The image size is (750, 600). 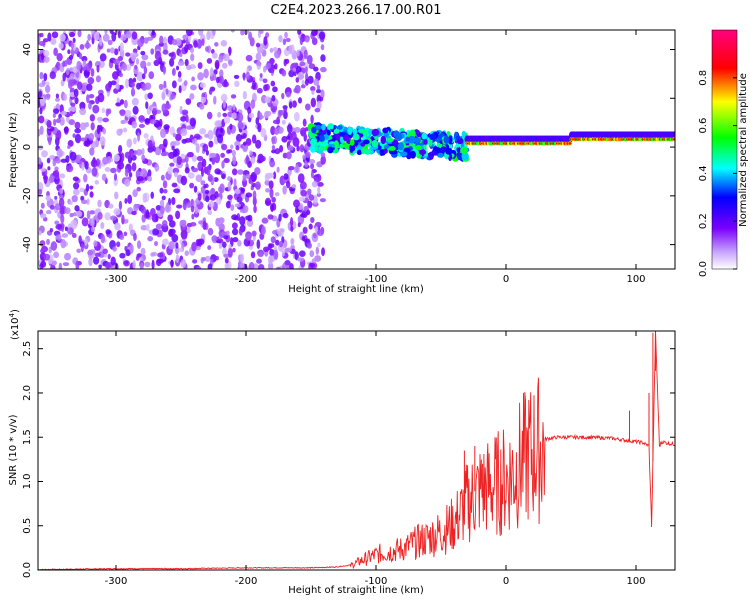 I want to click on colorbar-scale, so click(x=724, y=149).